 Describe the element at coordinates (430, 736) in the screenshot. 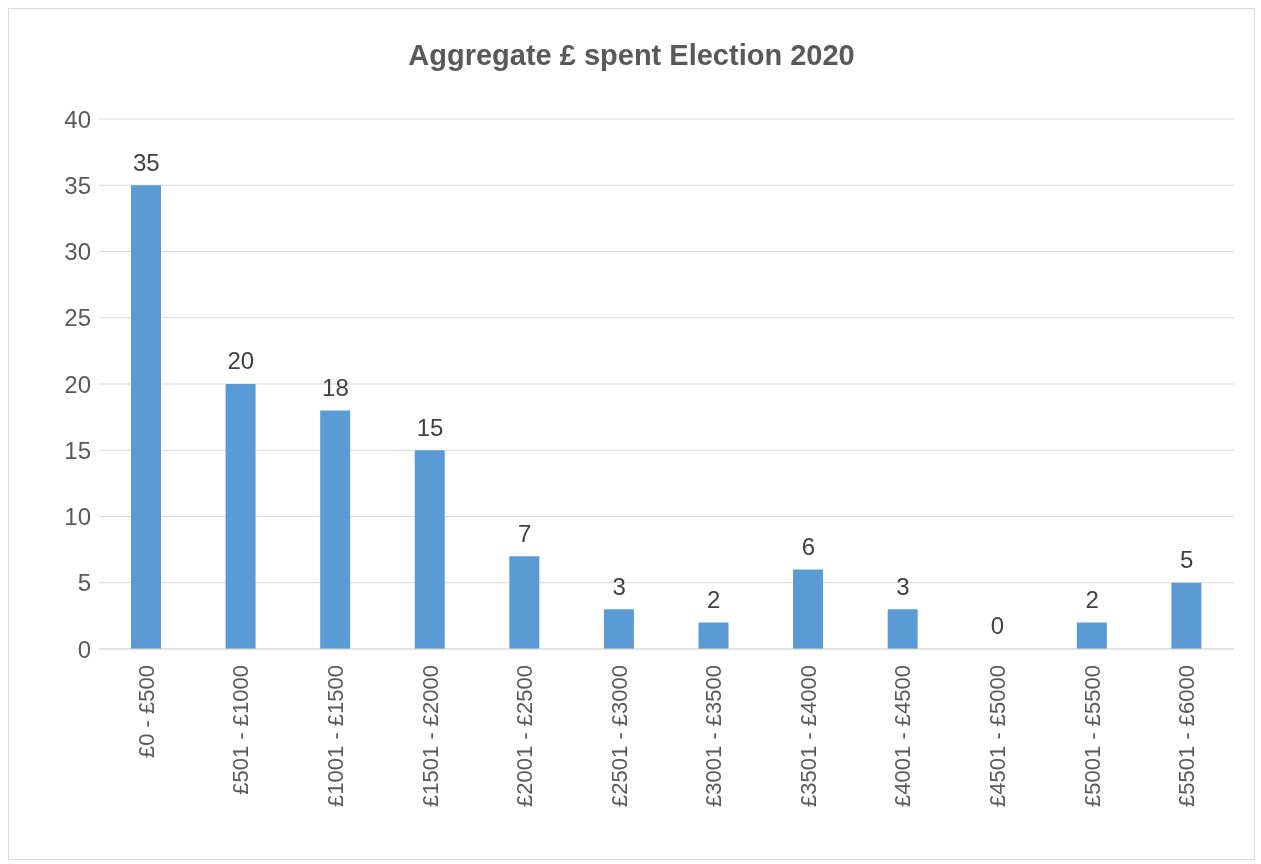

I see `x-tick-label: £1501 - £2000` at that location.